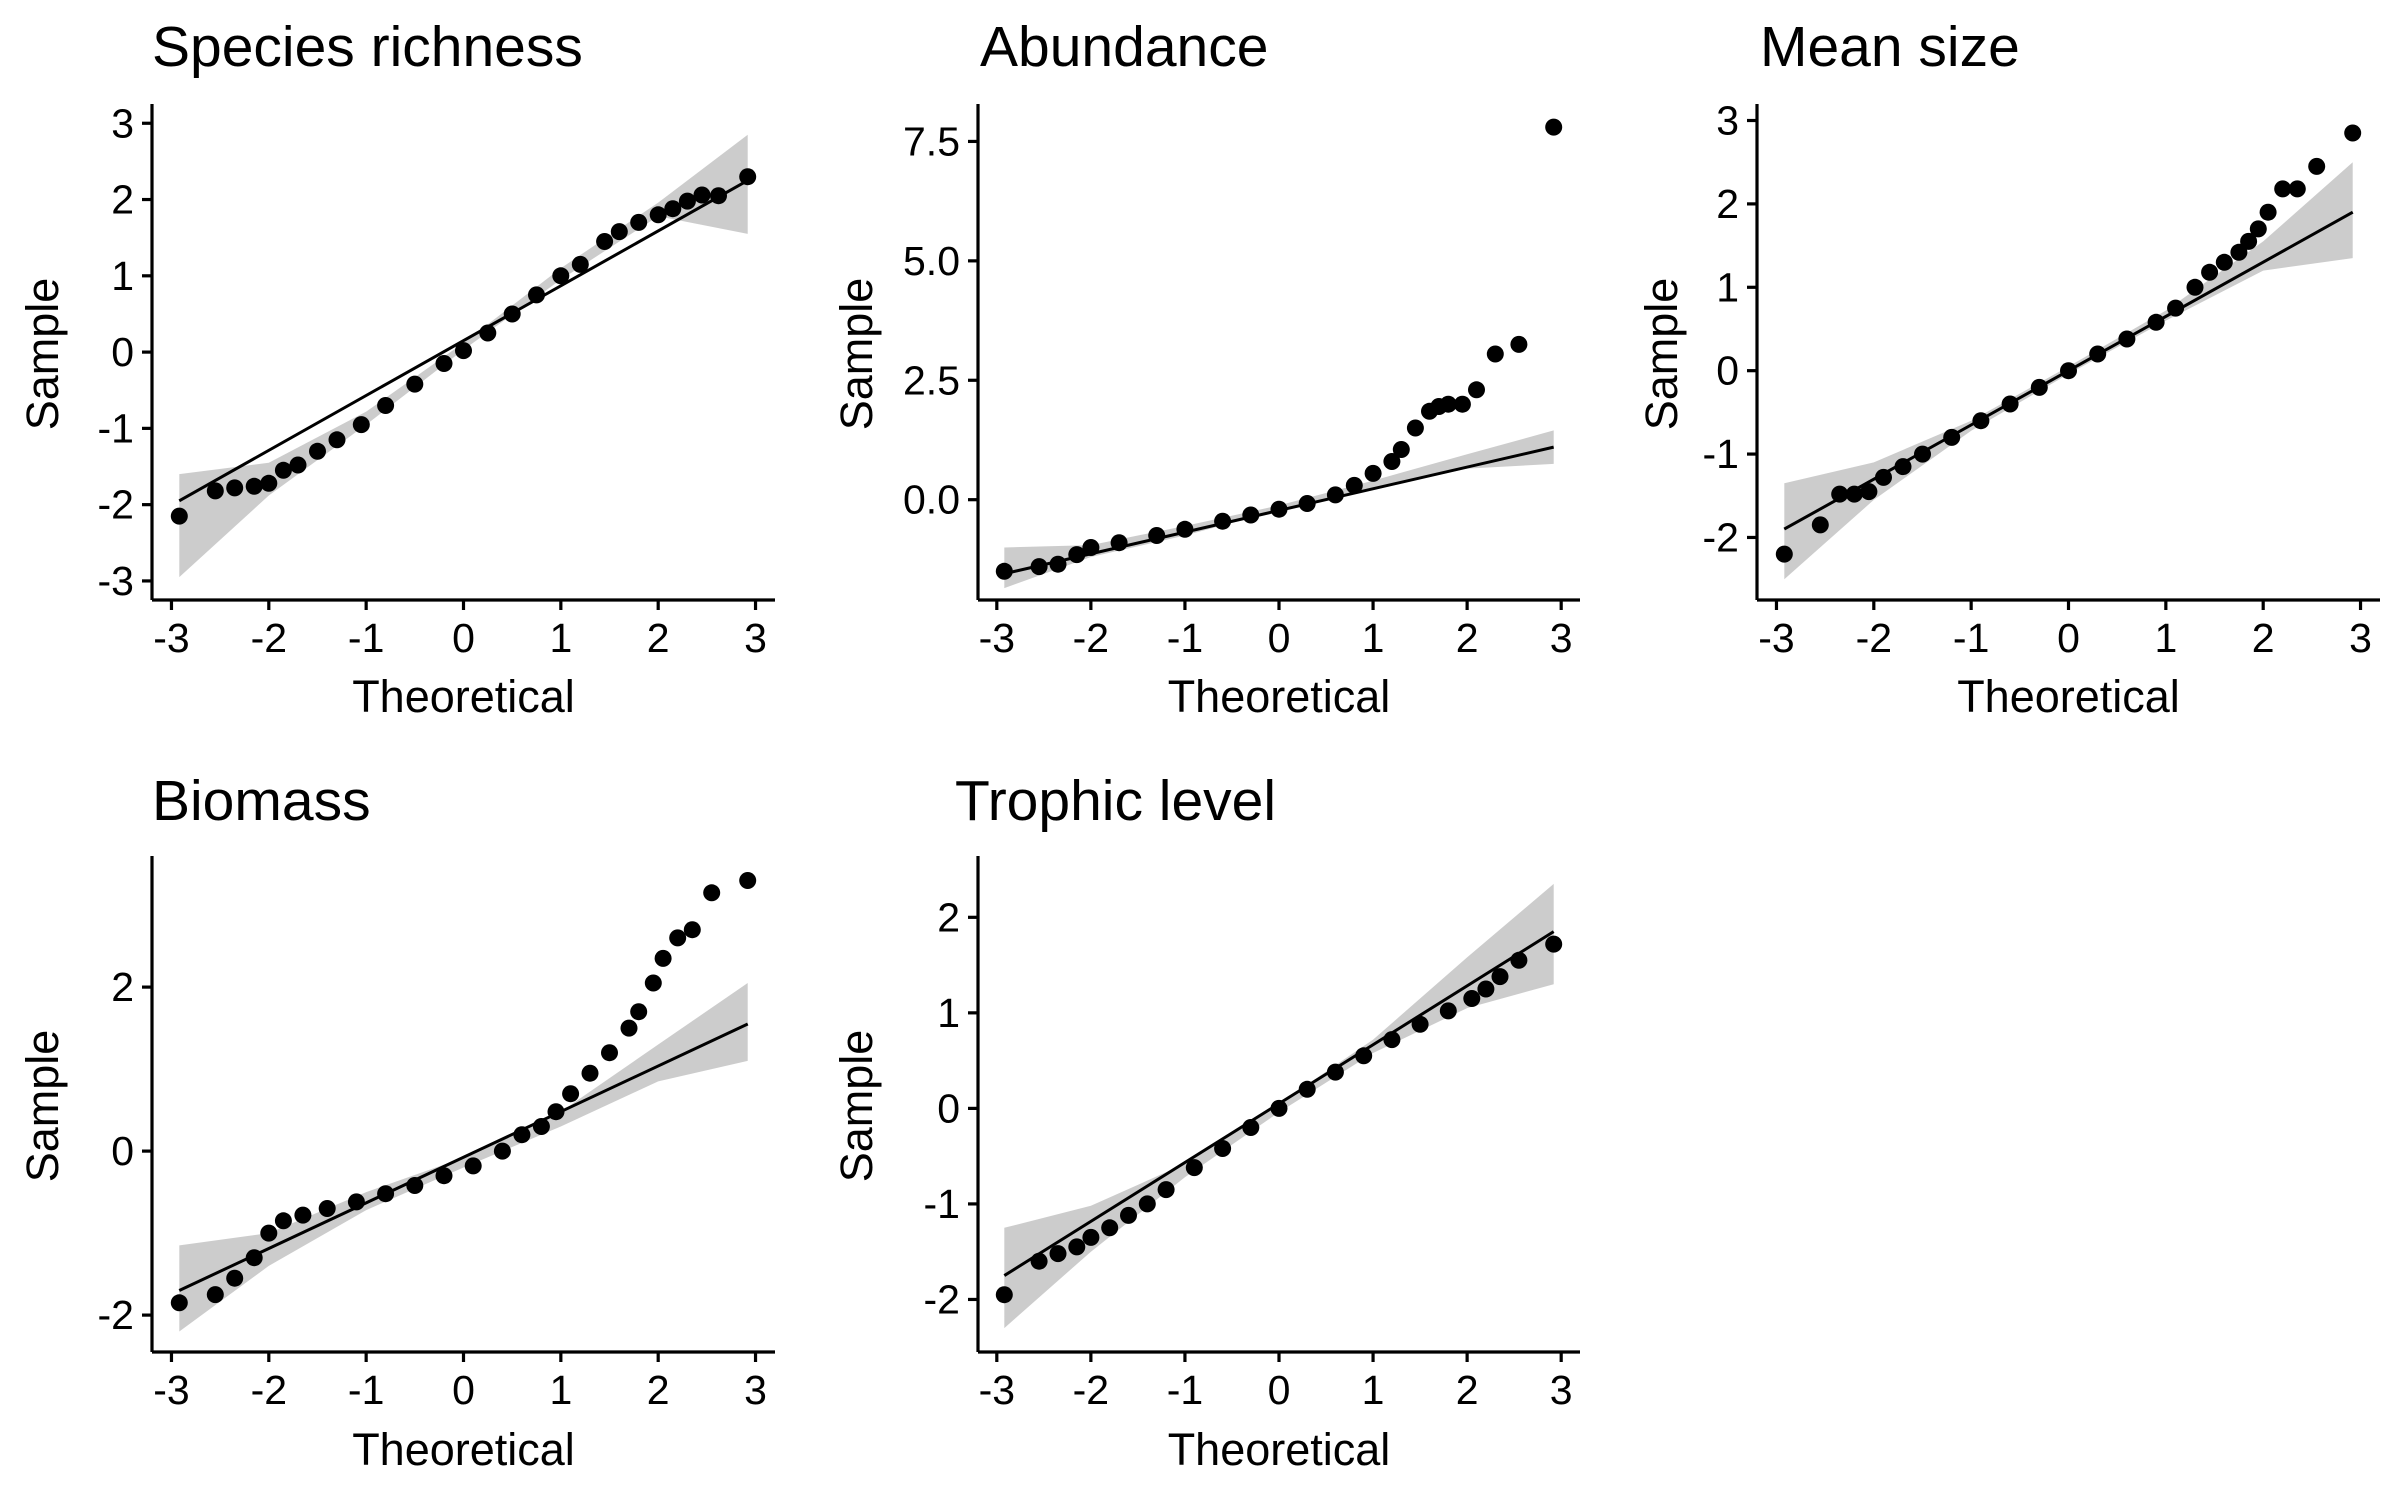  I want to click on panel-title: Species richness, so click(367, 47).